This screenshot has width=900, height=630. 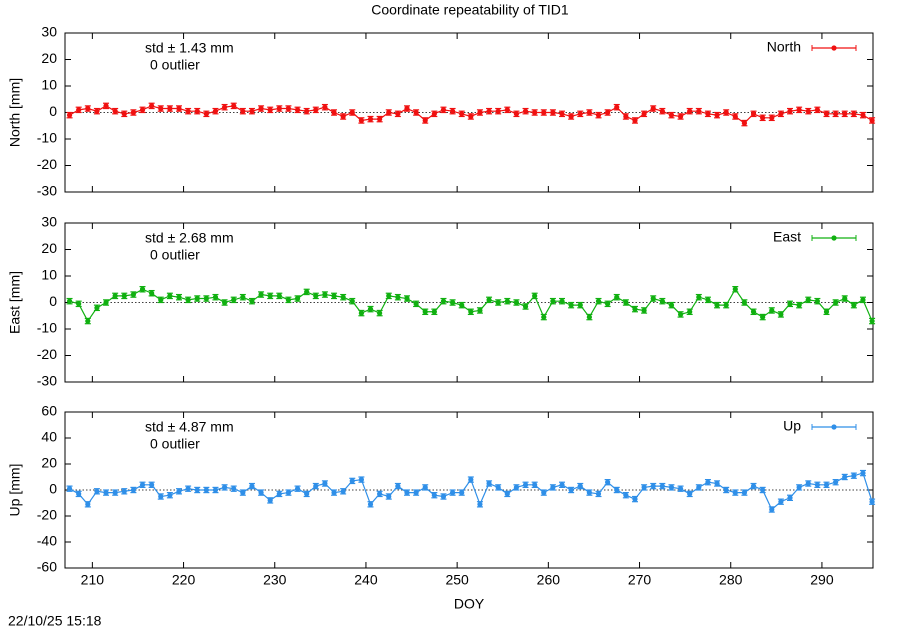 I want to click on y-tick-label: -10, so click(x=47, y=138).